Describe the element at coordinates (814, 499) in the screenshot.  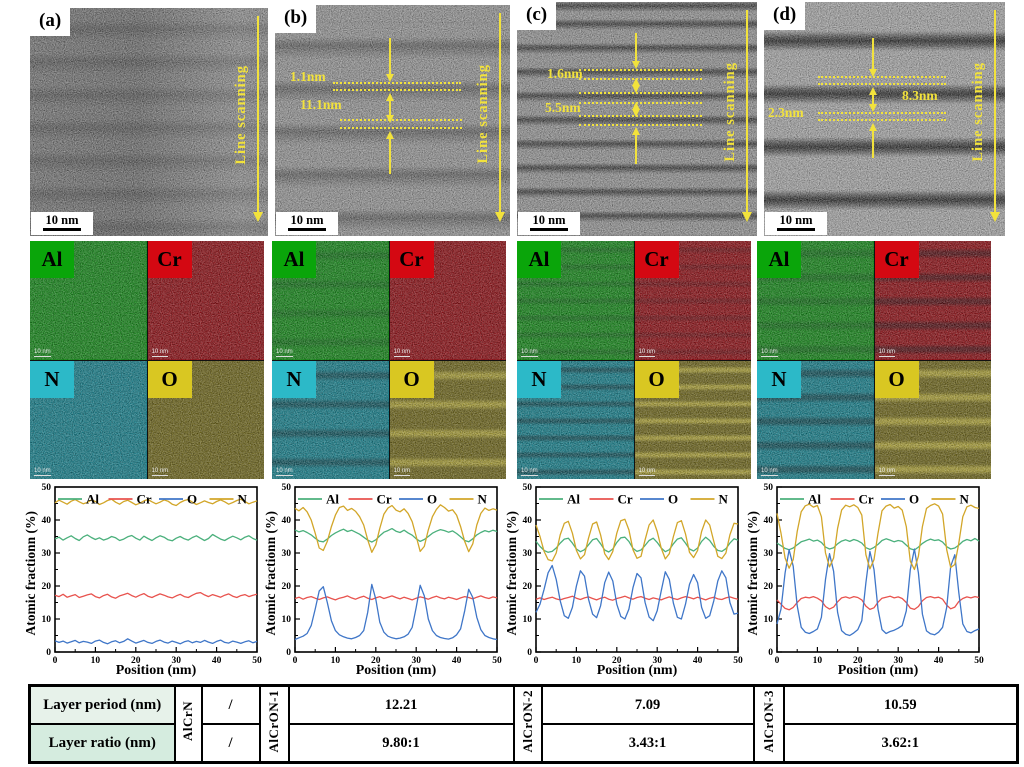
I see `svg-text: Al` at that location.